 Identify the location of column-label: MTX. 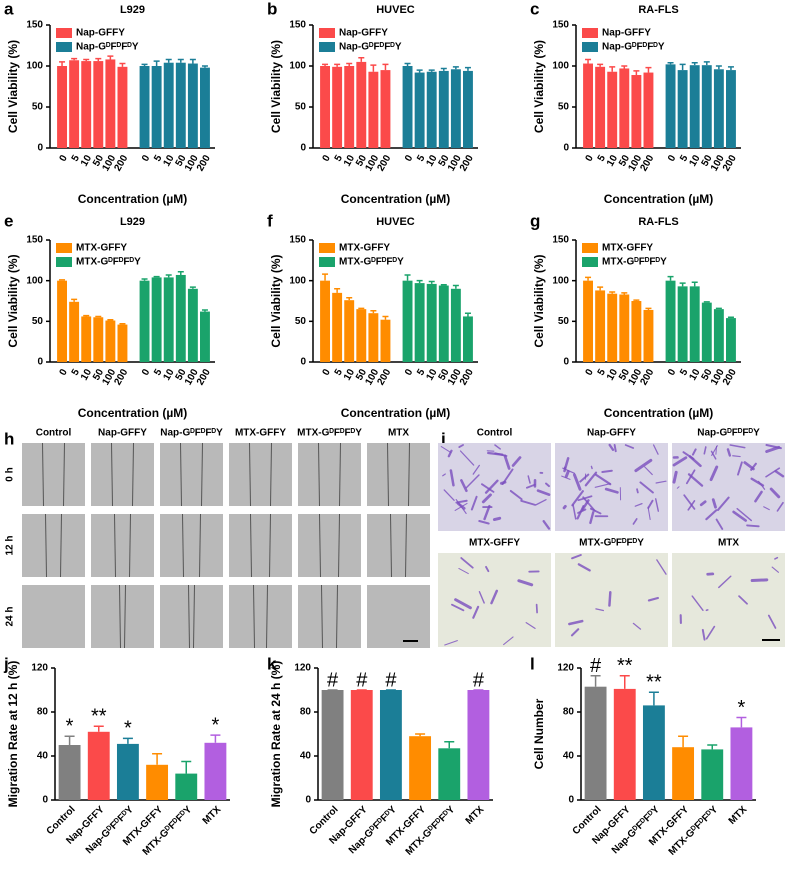
(398, 433).